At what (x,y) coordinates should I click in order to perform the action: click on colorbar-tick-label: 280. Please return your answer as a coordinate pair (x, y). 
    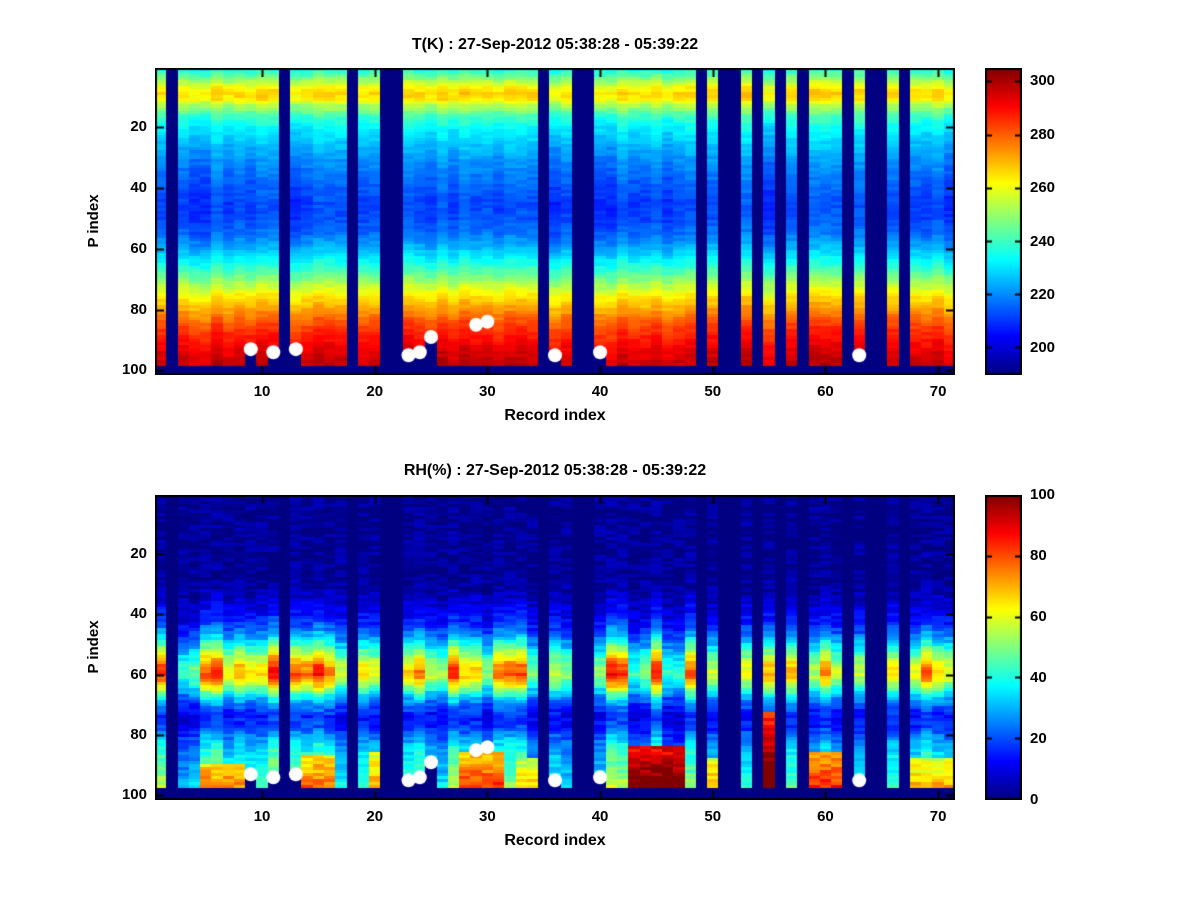
    Looking at the image, I should click on (1043, 134).